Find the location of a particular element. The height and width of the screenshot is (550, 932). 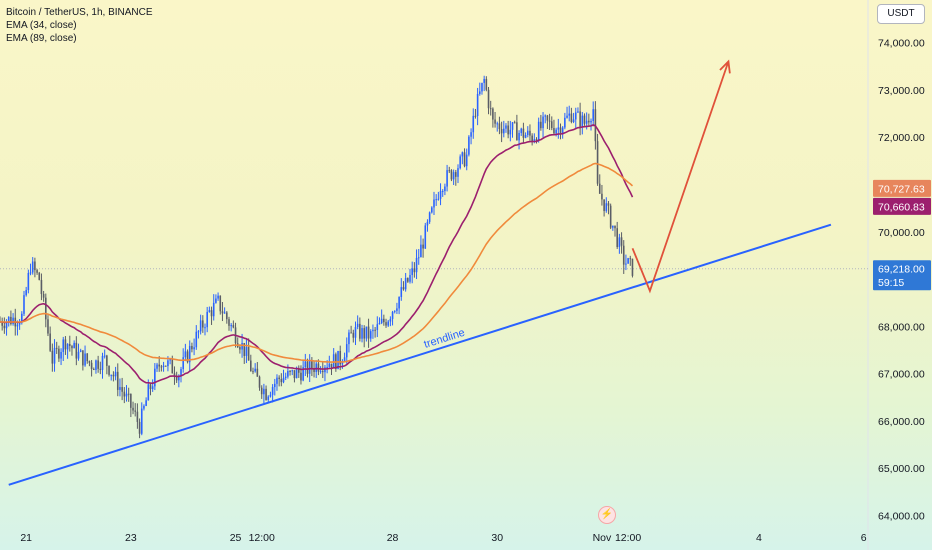

projection-arrowhead is located at coordinates (725, 66).